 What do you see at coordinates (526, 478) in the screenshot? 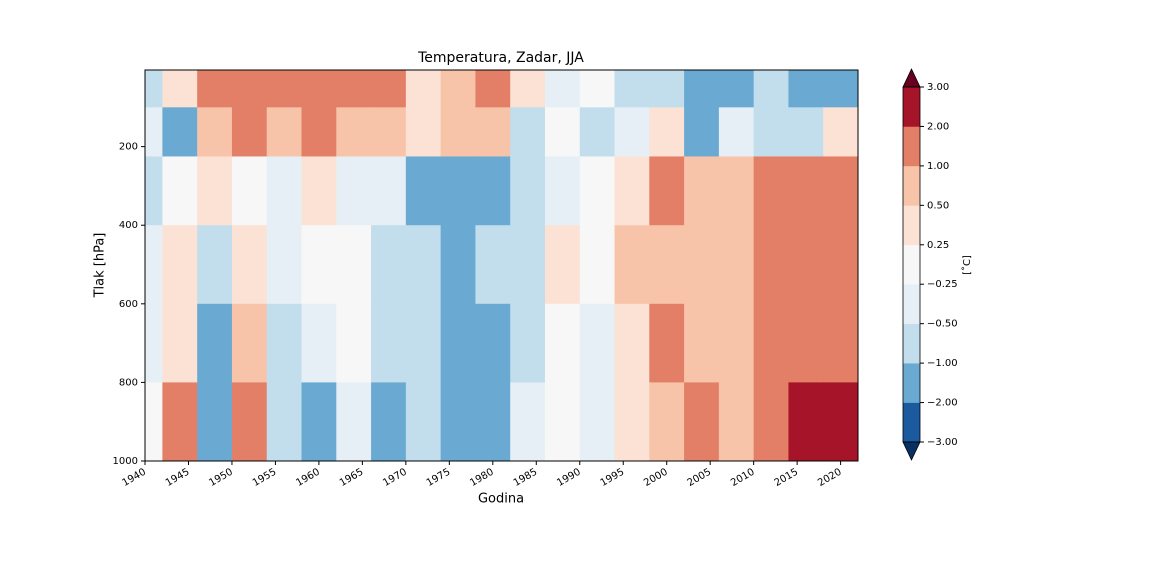
I see `x-tick-label: 1985` at bounding box center [526, 478].